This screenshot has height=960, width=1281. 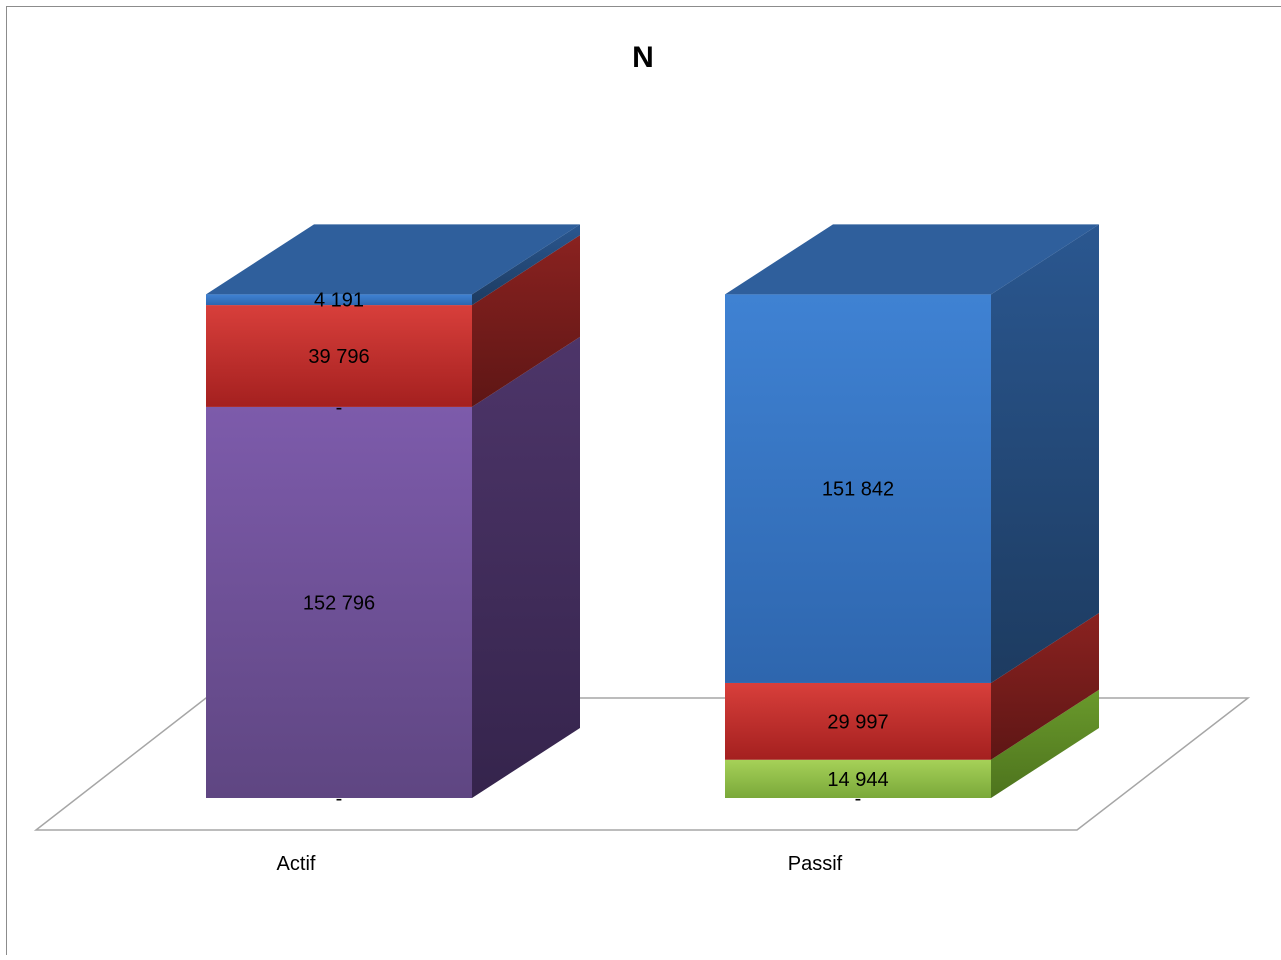 I want to click on data-label-actif-s4: 4 191, so click(x=339, y=301).